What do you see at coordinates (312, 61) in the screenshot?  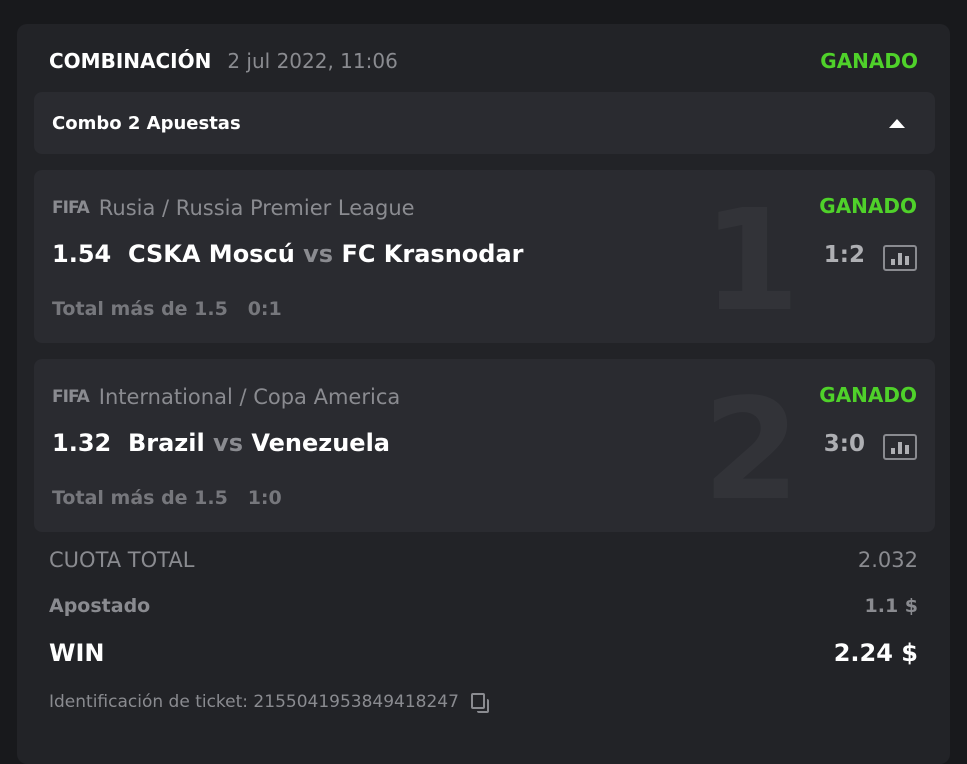 I see `bet-date: 2 jul 2022, 11:06` at bounding box center [312, 61].